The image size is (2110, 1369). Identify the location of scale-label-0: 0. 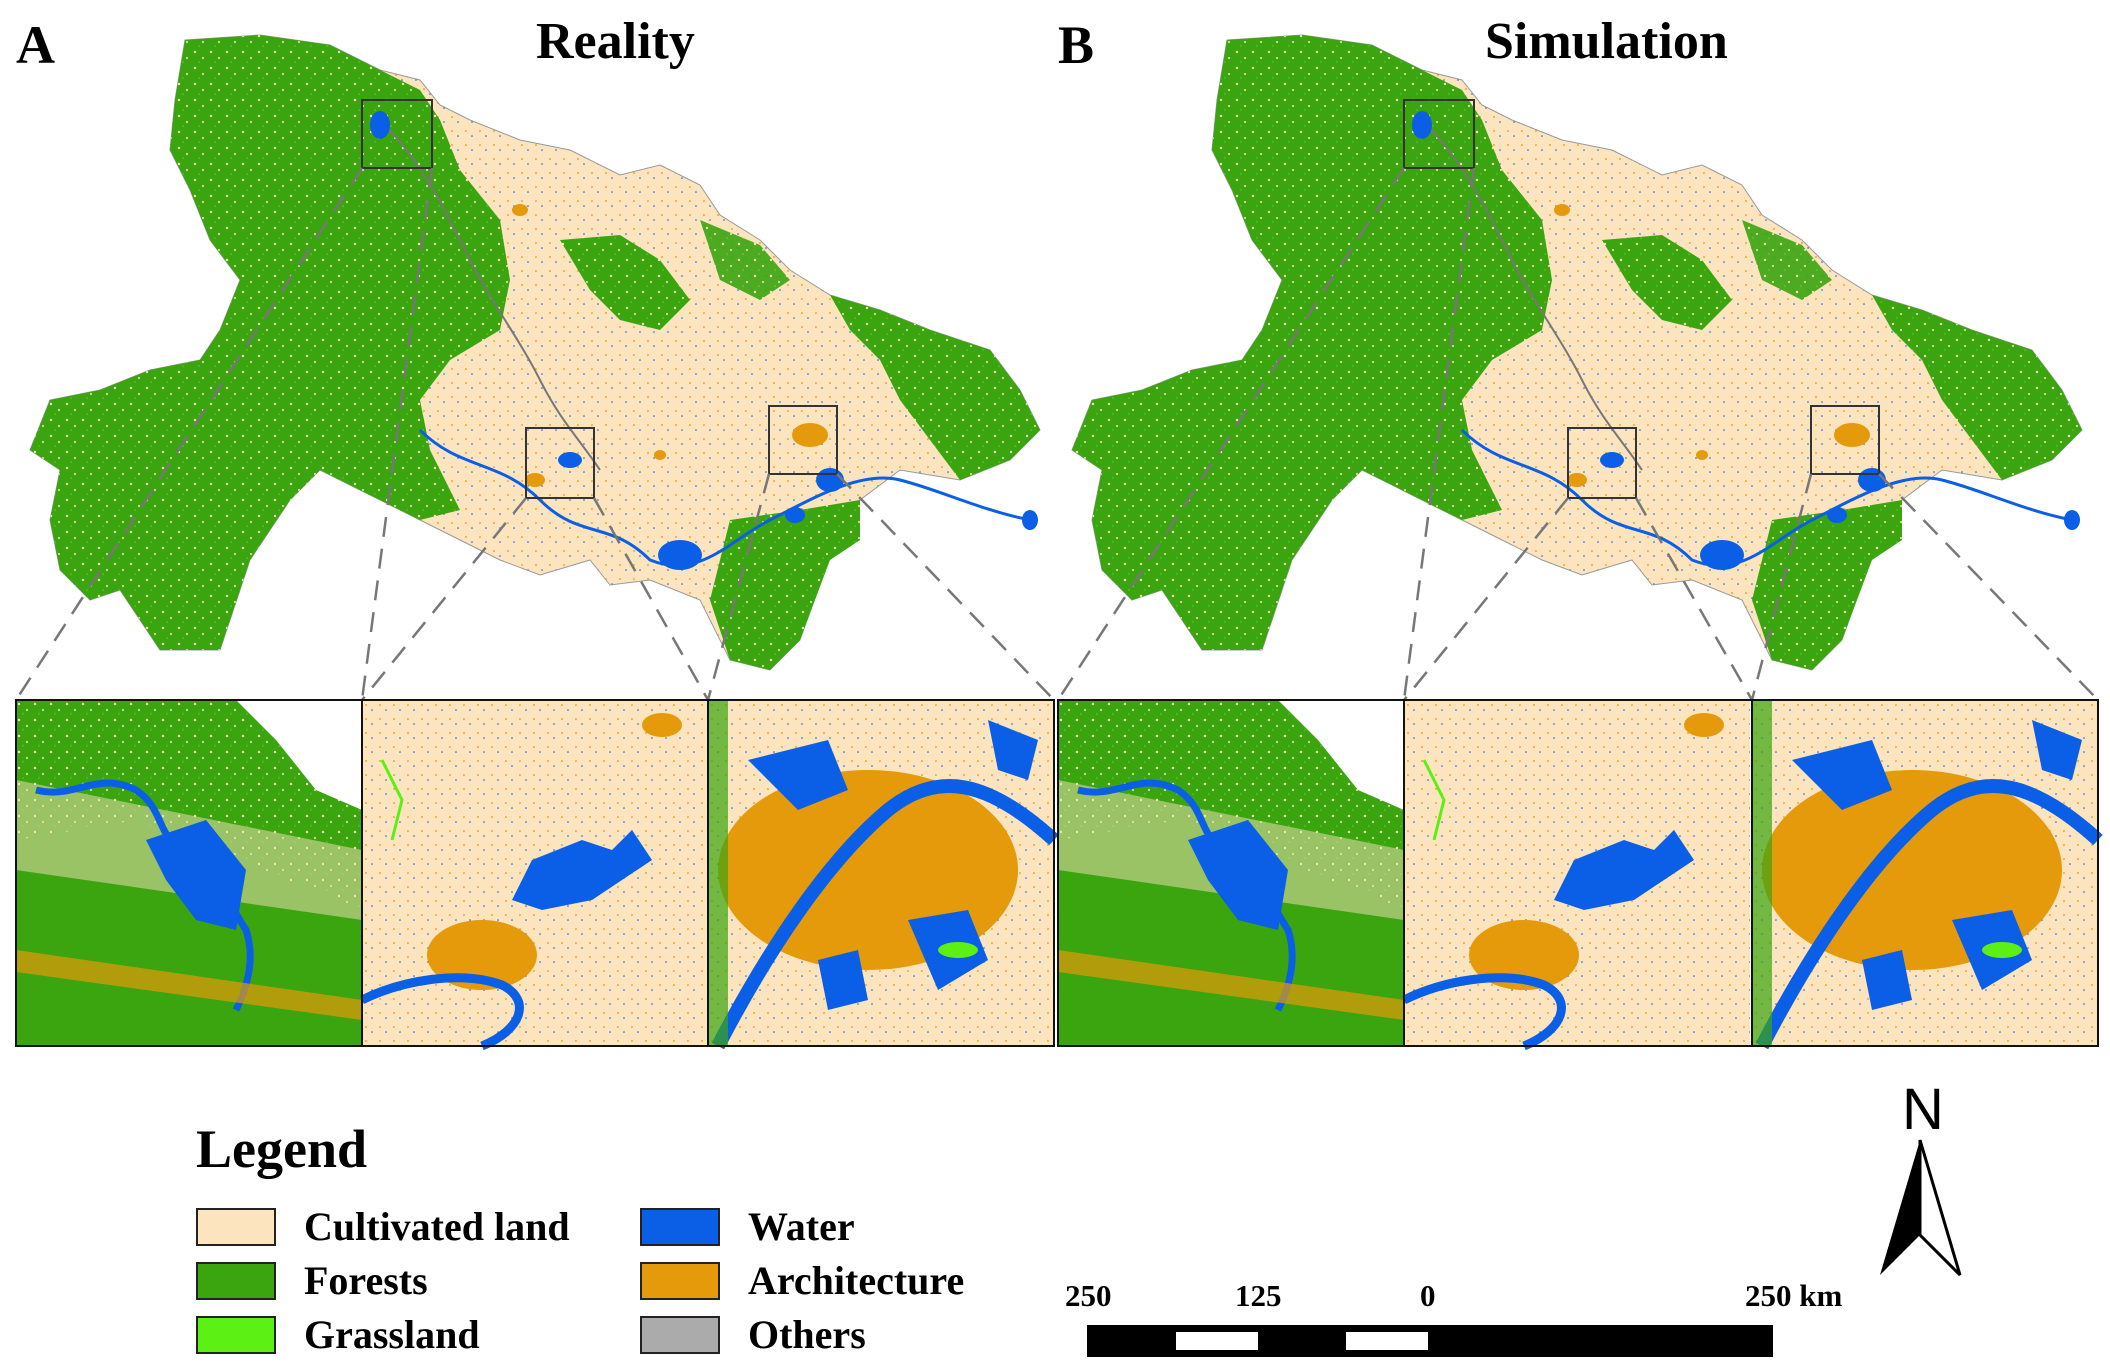
(1428, 1295).